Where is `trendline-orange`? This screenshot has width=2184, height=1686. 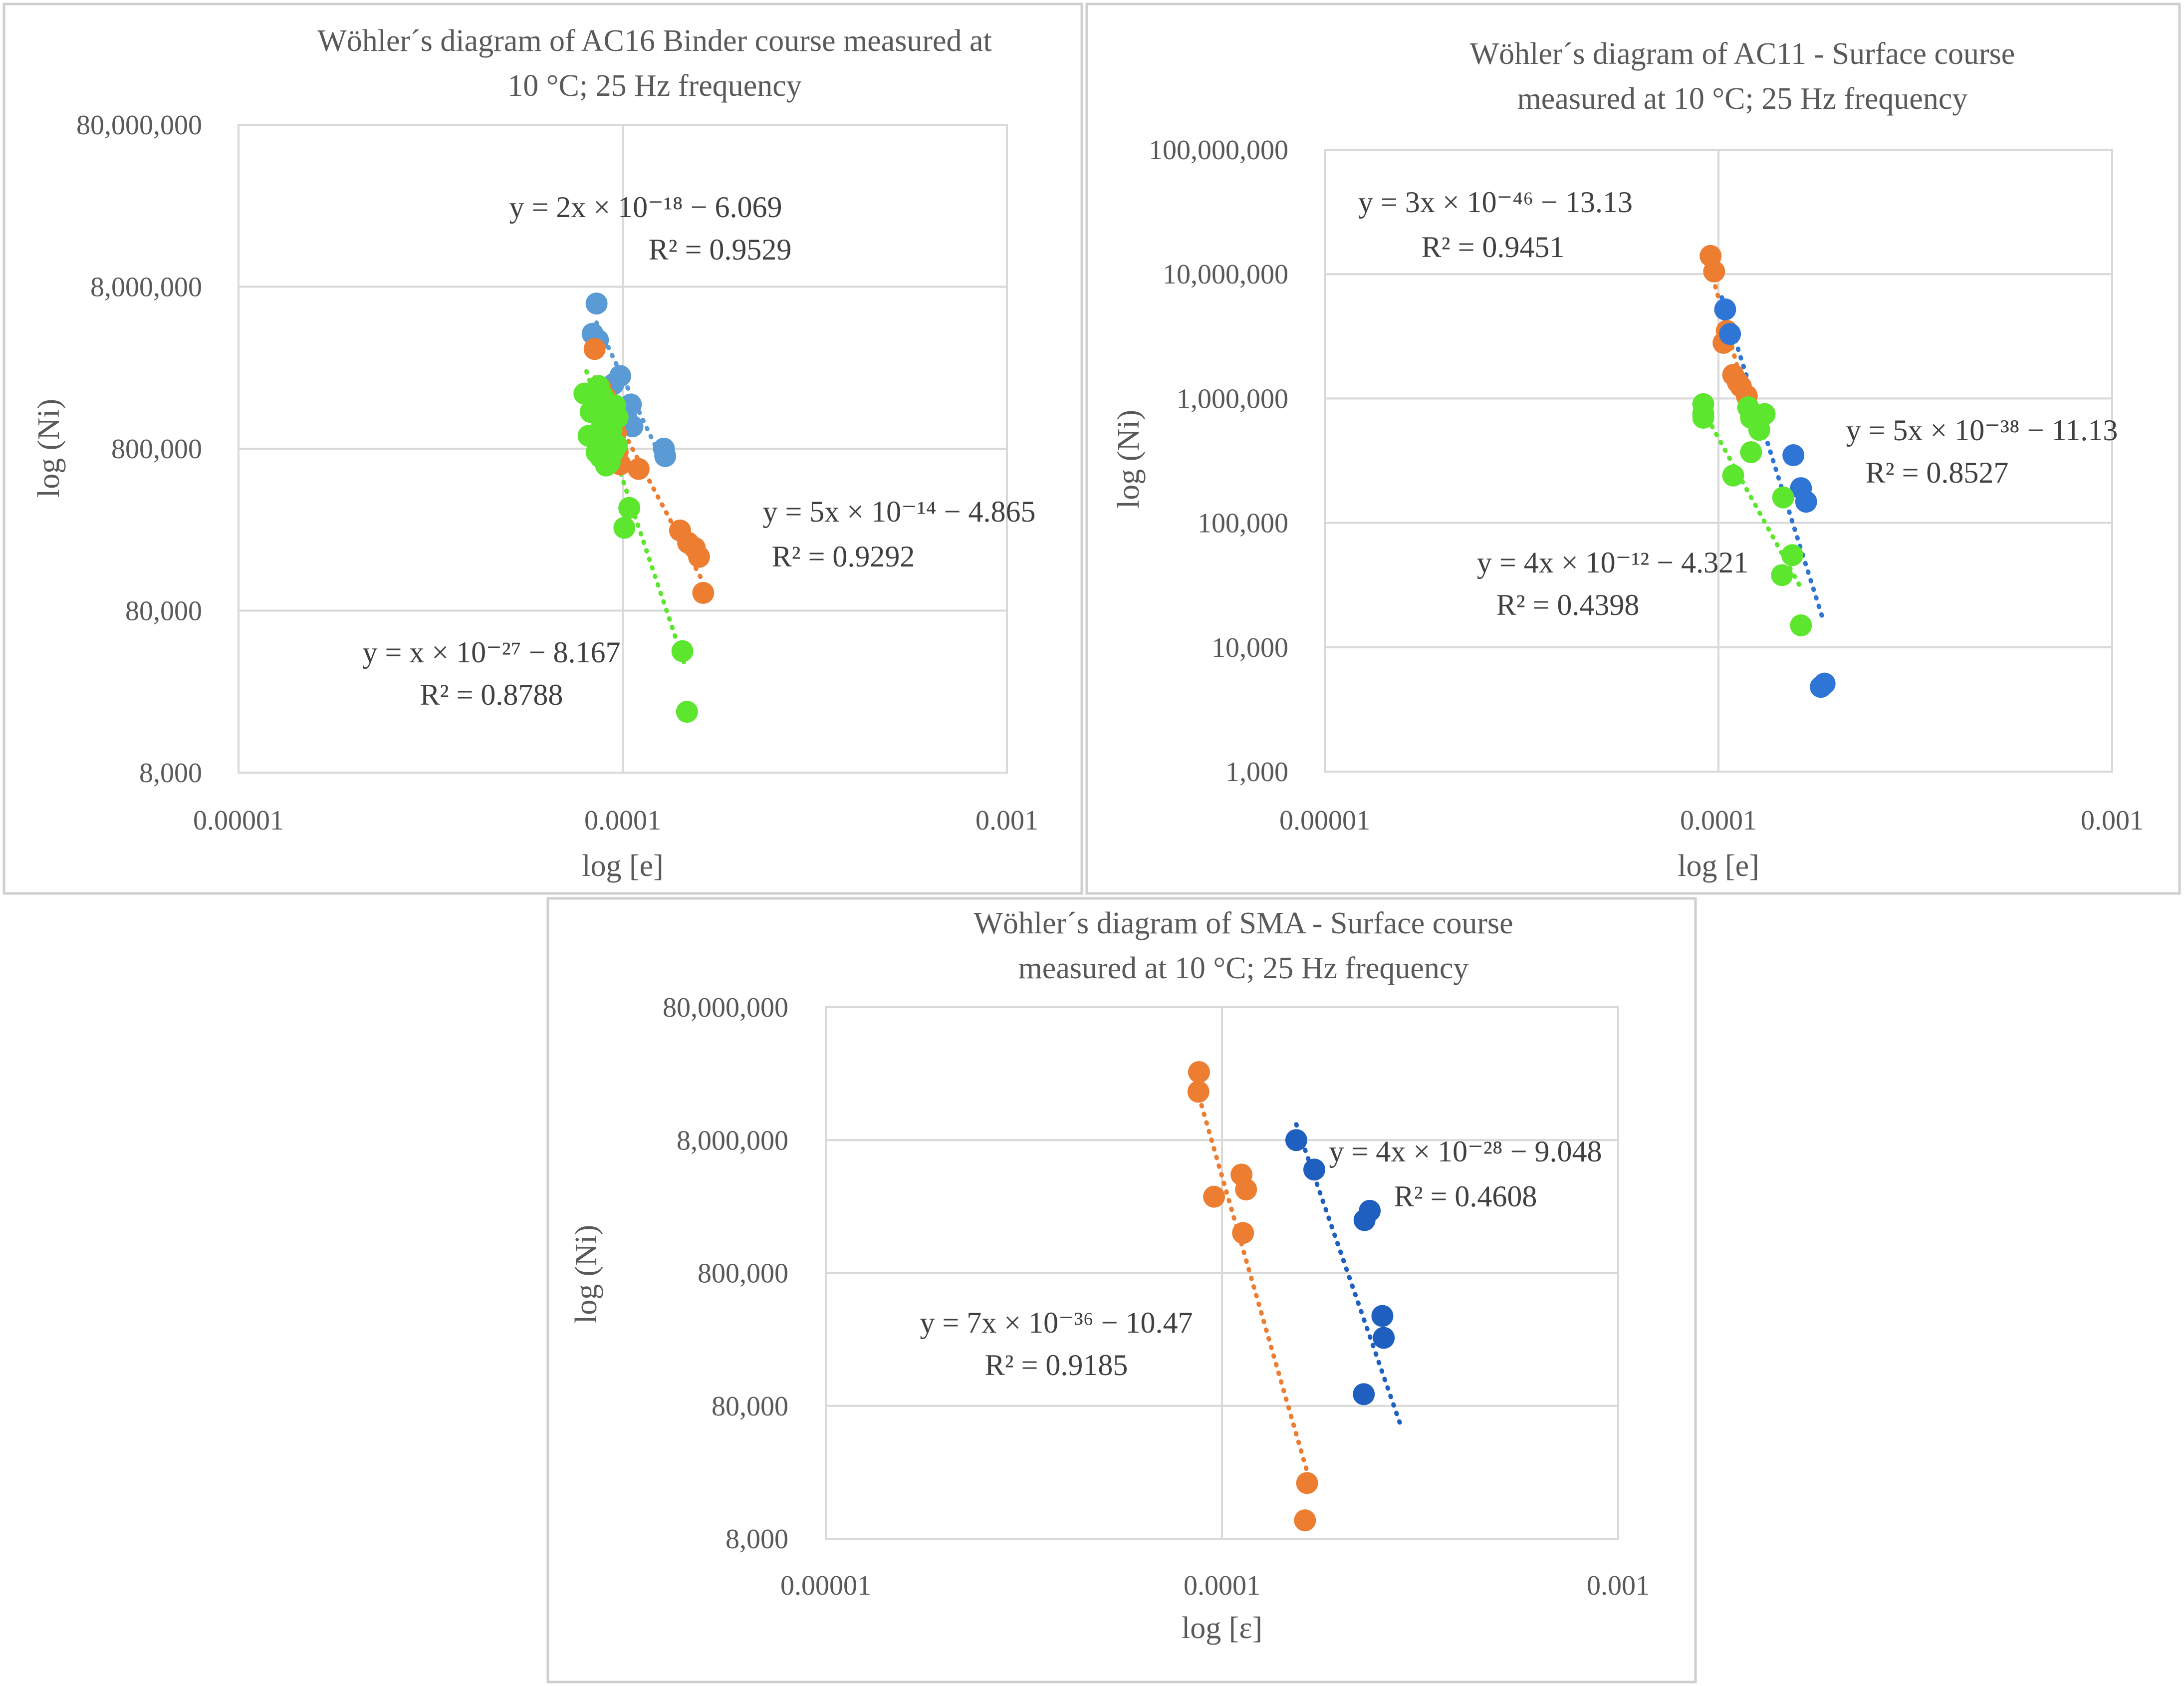
trendline-orange is located at coordinates (1254, 1286).